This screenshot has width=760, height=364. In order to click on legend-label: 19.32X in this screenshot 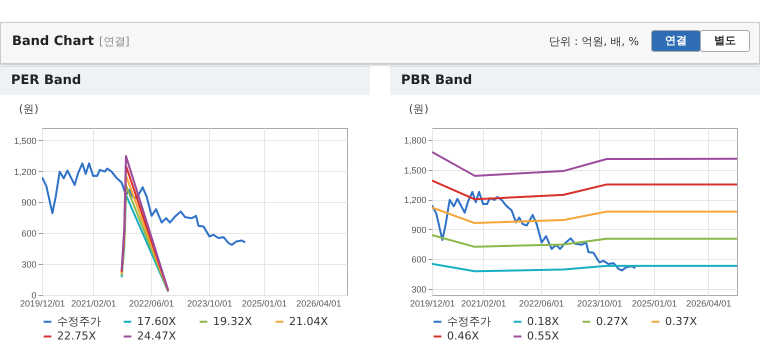, I will do `click(232, 321)`.